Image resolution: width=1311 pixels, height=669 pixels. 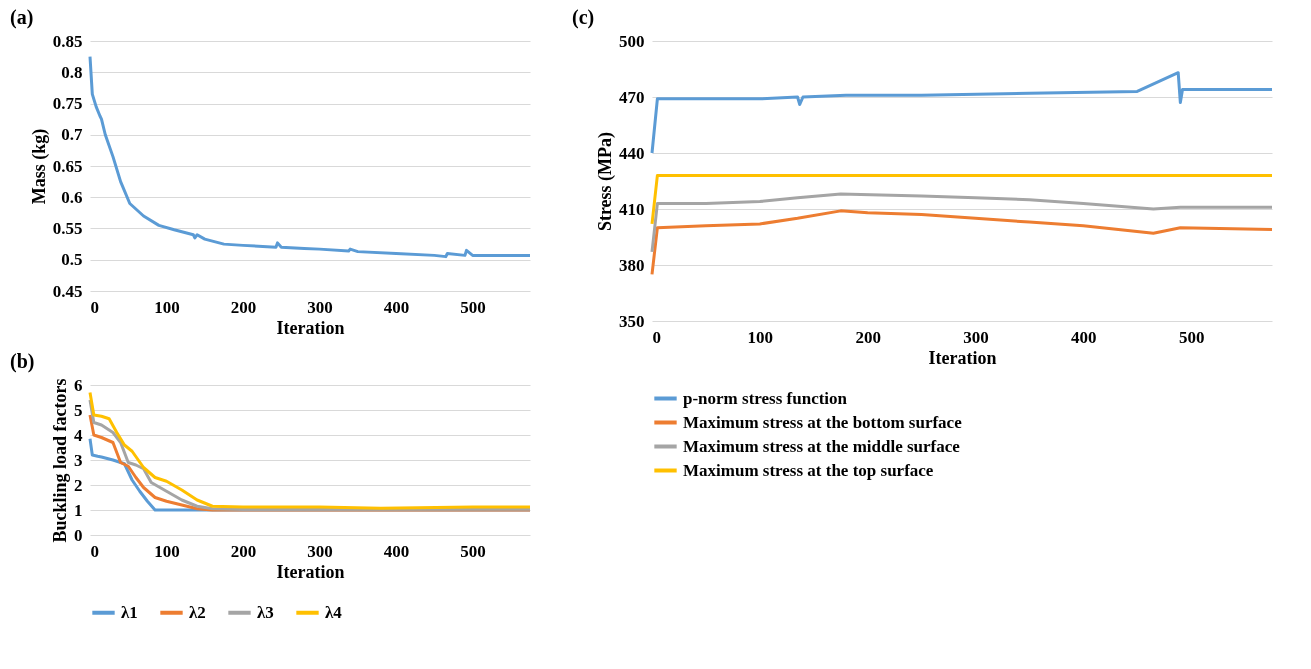 What do you see at coordinates (78, 485) in the screenshot?
I see `y-tick-label: 2` at bounding box center [78, 485].